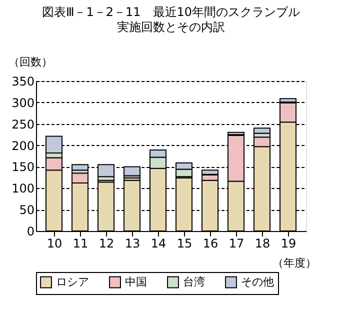 The width and height of the screenshot is (350, 320). What do you see at coordinates (54, 243) in the screenshot?
I see `x-tick-label: 10` at bounding box center [54, 243].